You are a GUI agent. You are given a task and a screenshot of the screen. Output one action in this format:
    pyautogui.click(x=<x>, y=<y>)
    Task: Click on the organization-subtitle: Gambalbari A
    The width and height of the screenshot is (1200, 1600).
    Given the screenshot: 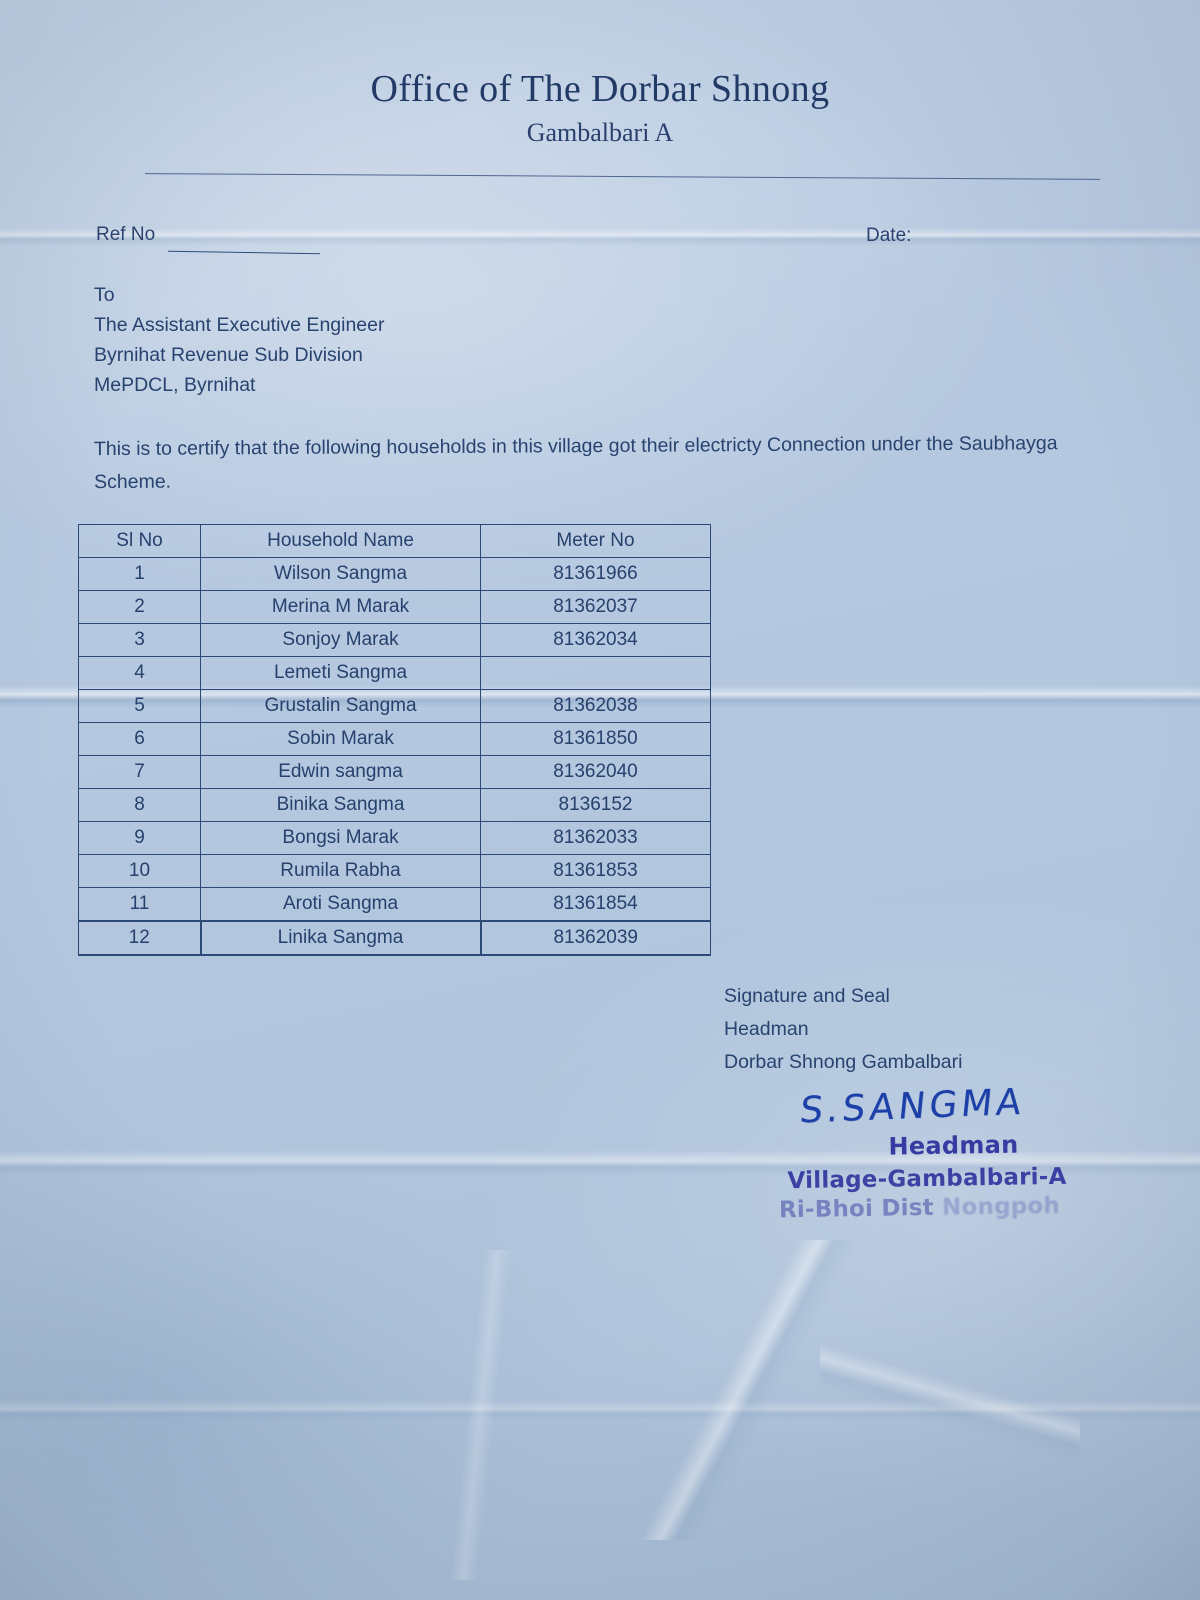 What is the action you would take?
    pyautogui.click(x=600, y=132)
    